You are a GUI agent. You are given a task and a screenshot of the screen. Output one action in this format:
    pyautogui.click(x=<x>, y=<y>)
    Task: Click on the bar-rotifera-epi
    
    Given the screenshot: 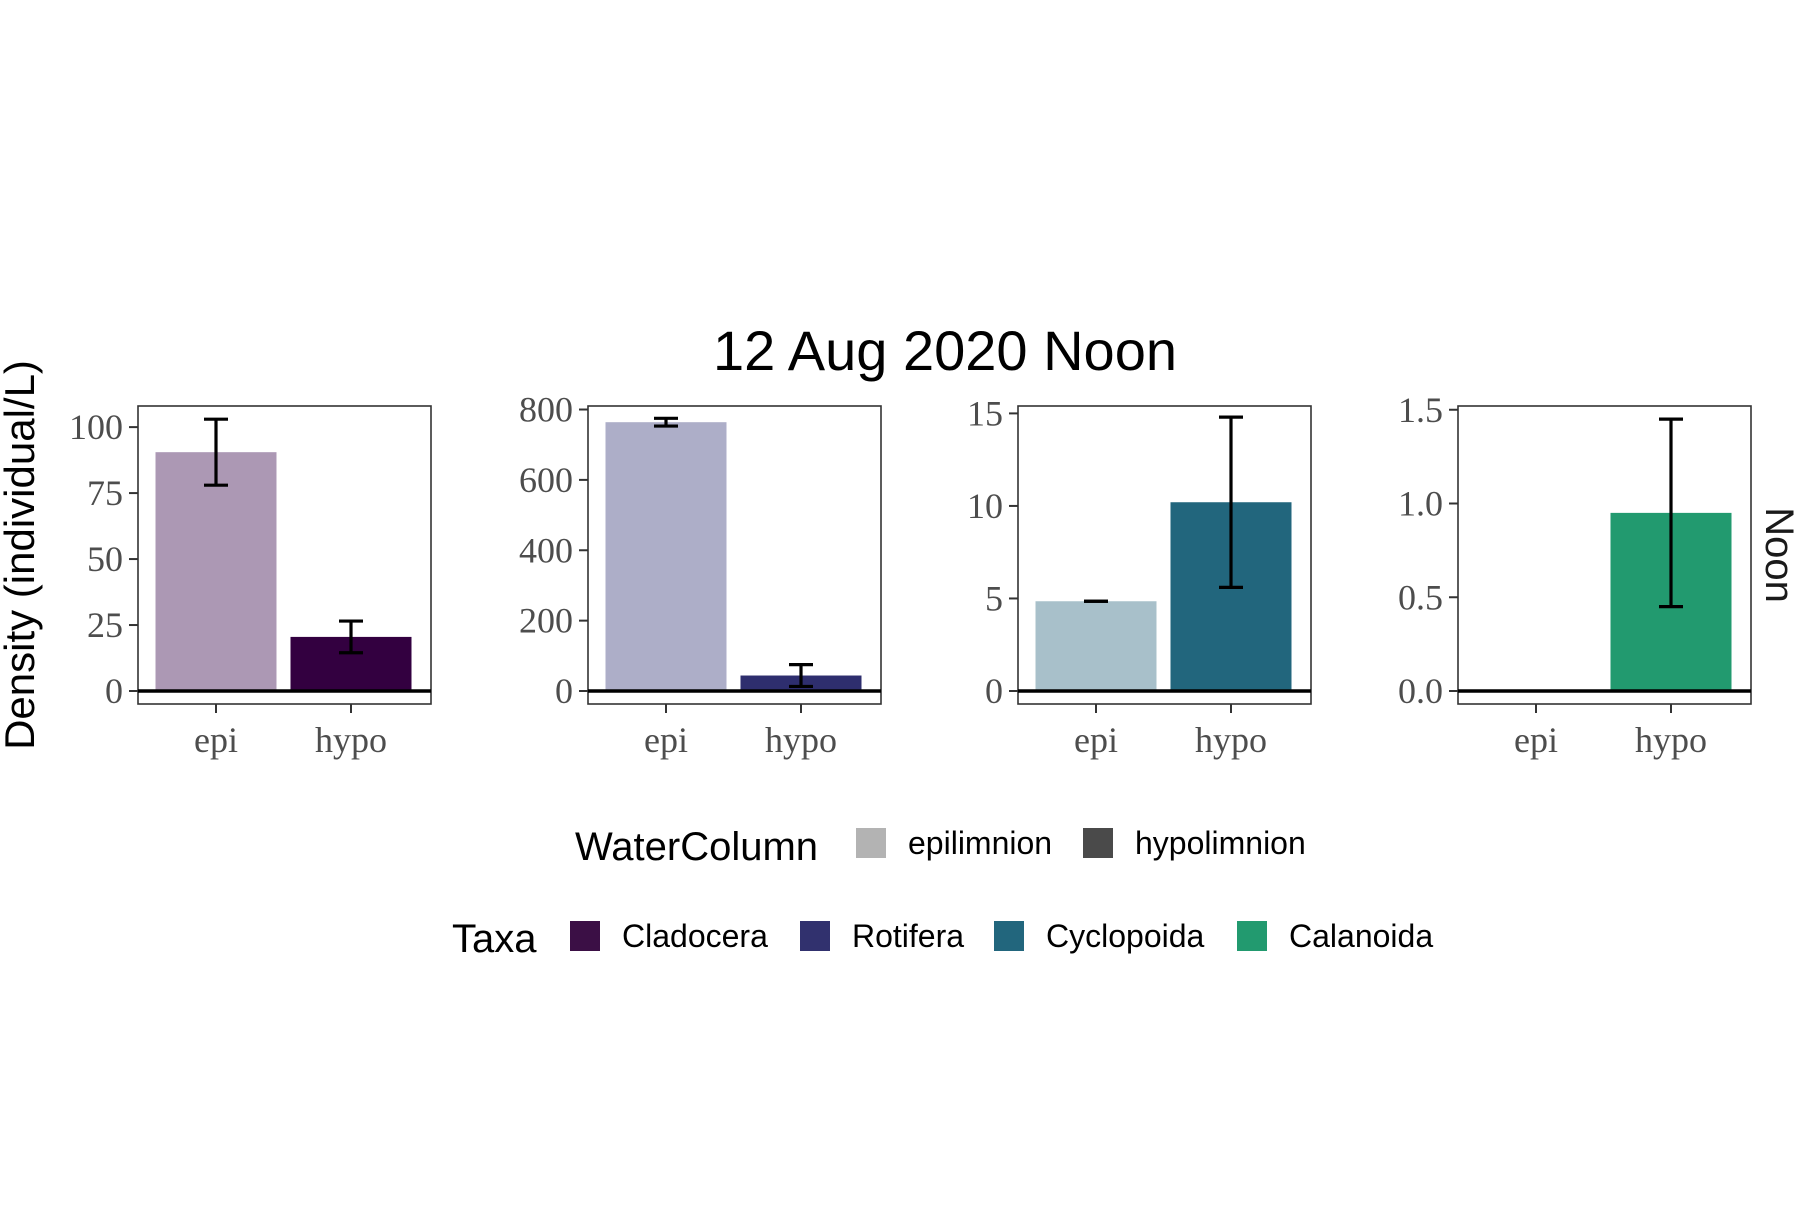 What is the action you would take?
    pyautogui.click(x=666, y=556)
    